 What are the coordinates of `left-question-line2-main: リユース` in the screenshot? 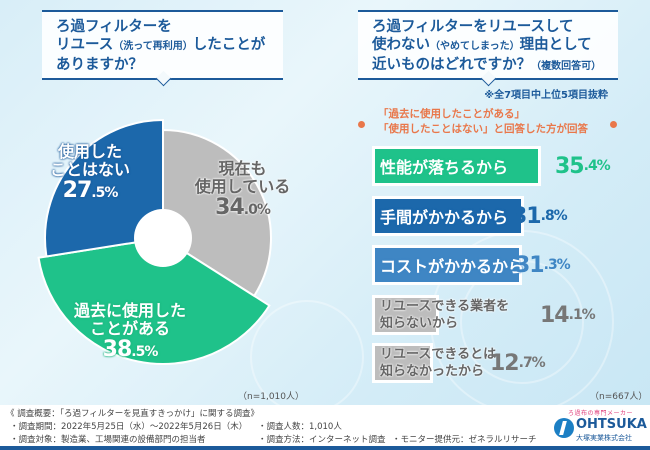 It's located at (85, 45).